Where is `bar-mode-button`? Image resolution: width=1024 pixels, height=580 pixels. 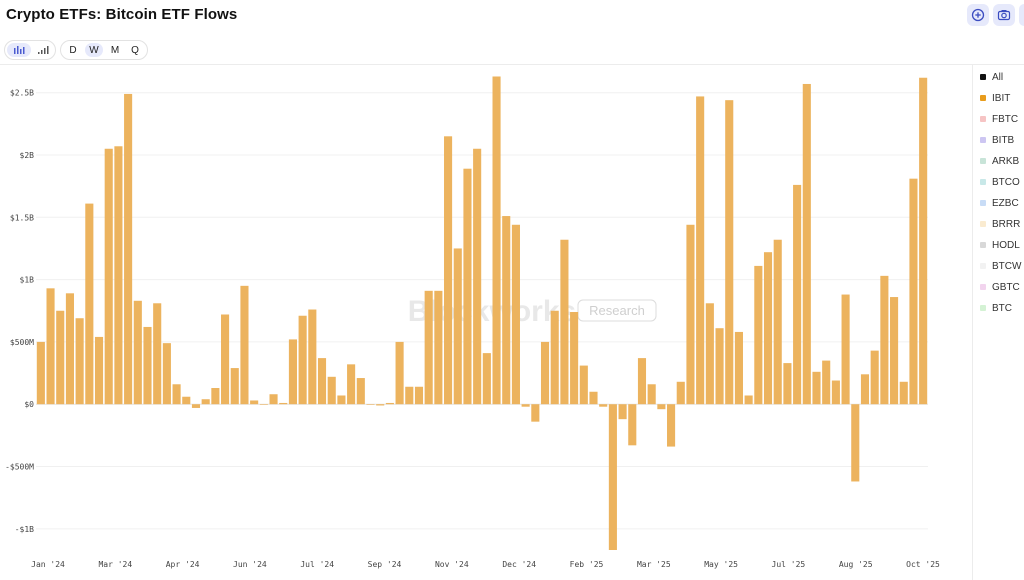 bar-mode-button is located at coordinates (19, 50).